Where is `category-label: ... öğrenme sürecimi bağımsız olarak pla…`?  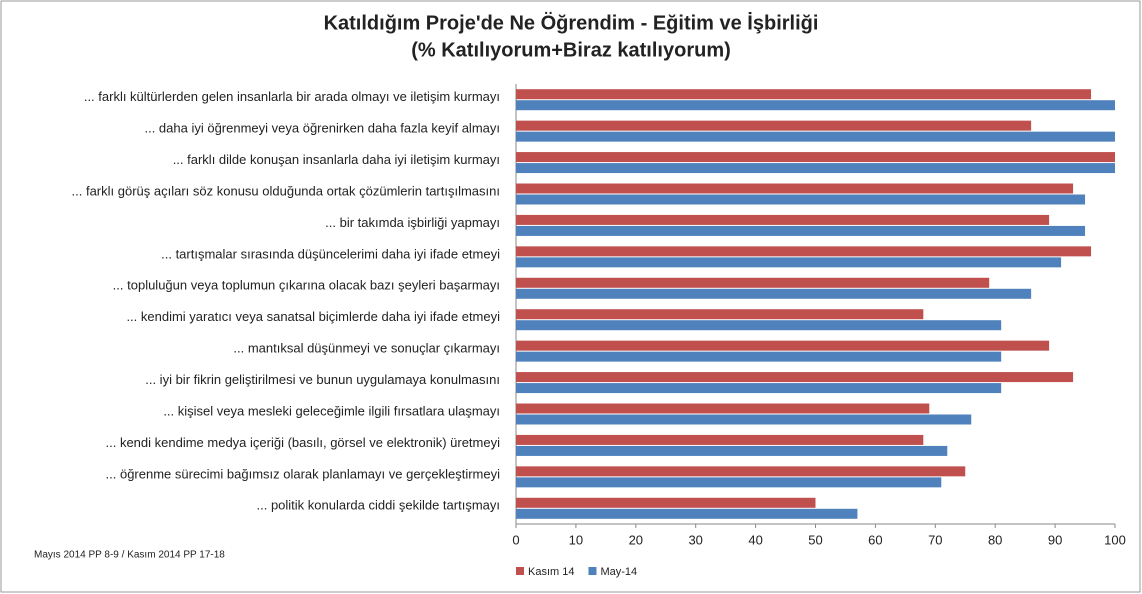 category-label: ... öğrenme sürecimi bağımsız olarak pla… is located at coordinates (303, 473).